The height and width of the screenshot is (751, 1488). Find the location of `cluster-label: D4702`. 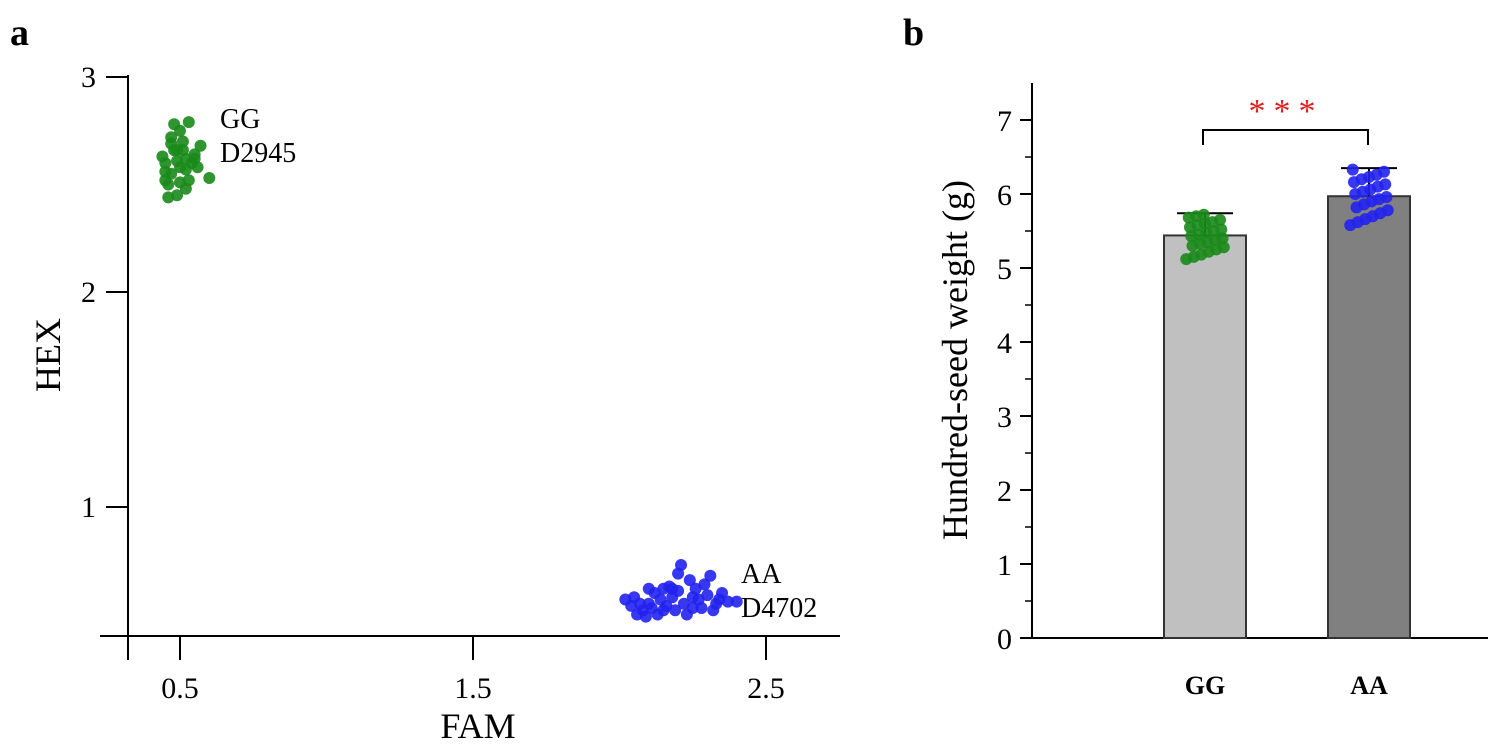

cluster-label: D4702 is located at coordinates (779, 608).